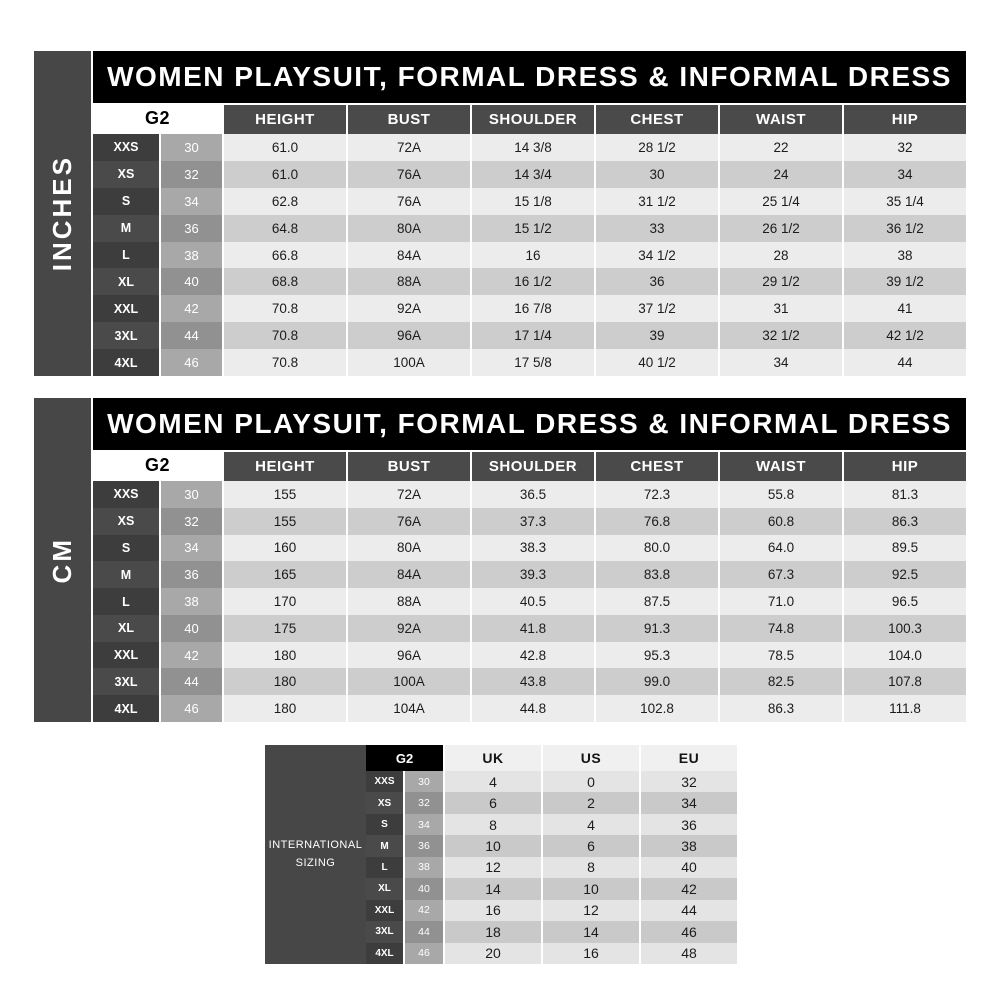  What do you see at coordinates (780, 336) in the screenshot?
I see `value-cell-waist: 32 1/2` at bounding box center [780, 336].